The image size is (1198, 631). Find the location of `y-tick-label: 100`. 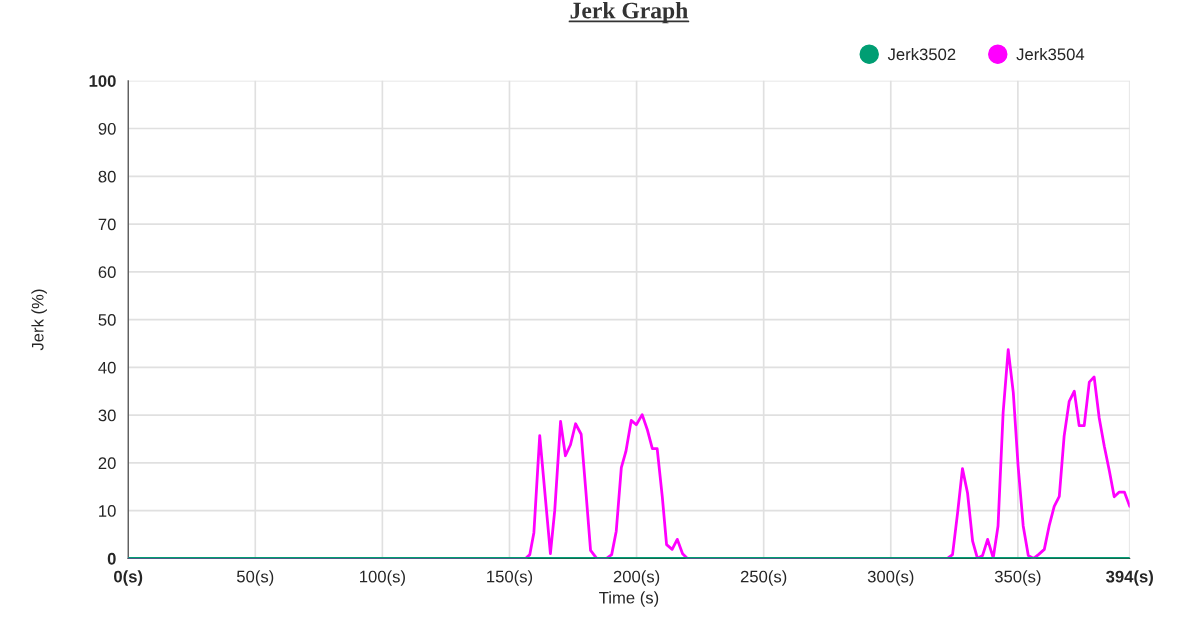

y-tick-label: 100 is located at coordinates (102, 81).